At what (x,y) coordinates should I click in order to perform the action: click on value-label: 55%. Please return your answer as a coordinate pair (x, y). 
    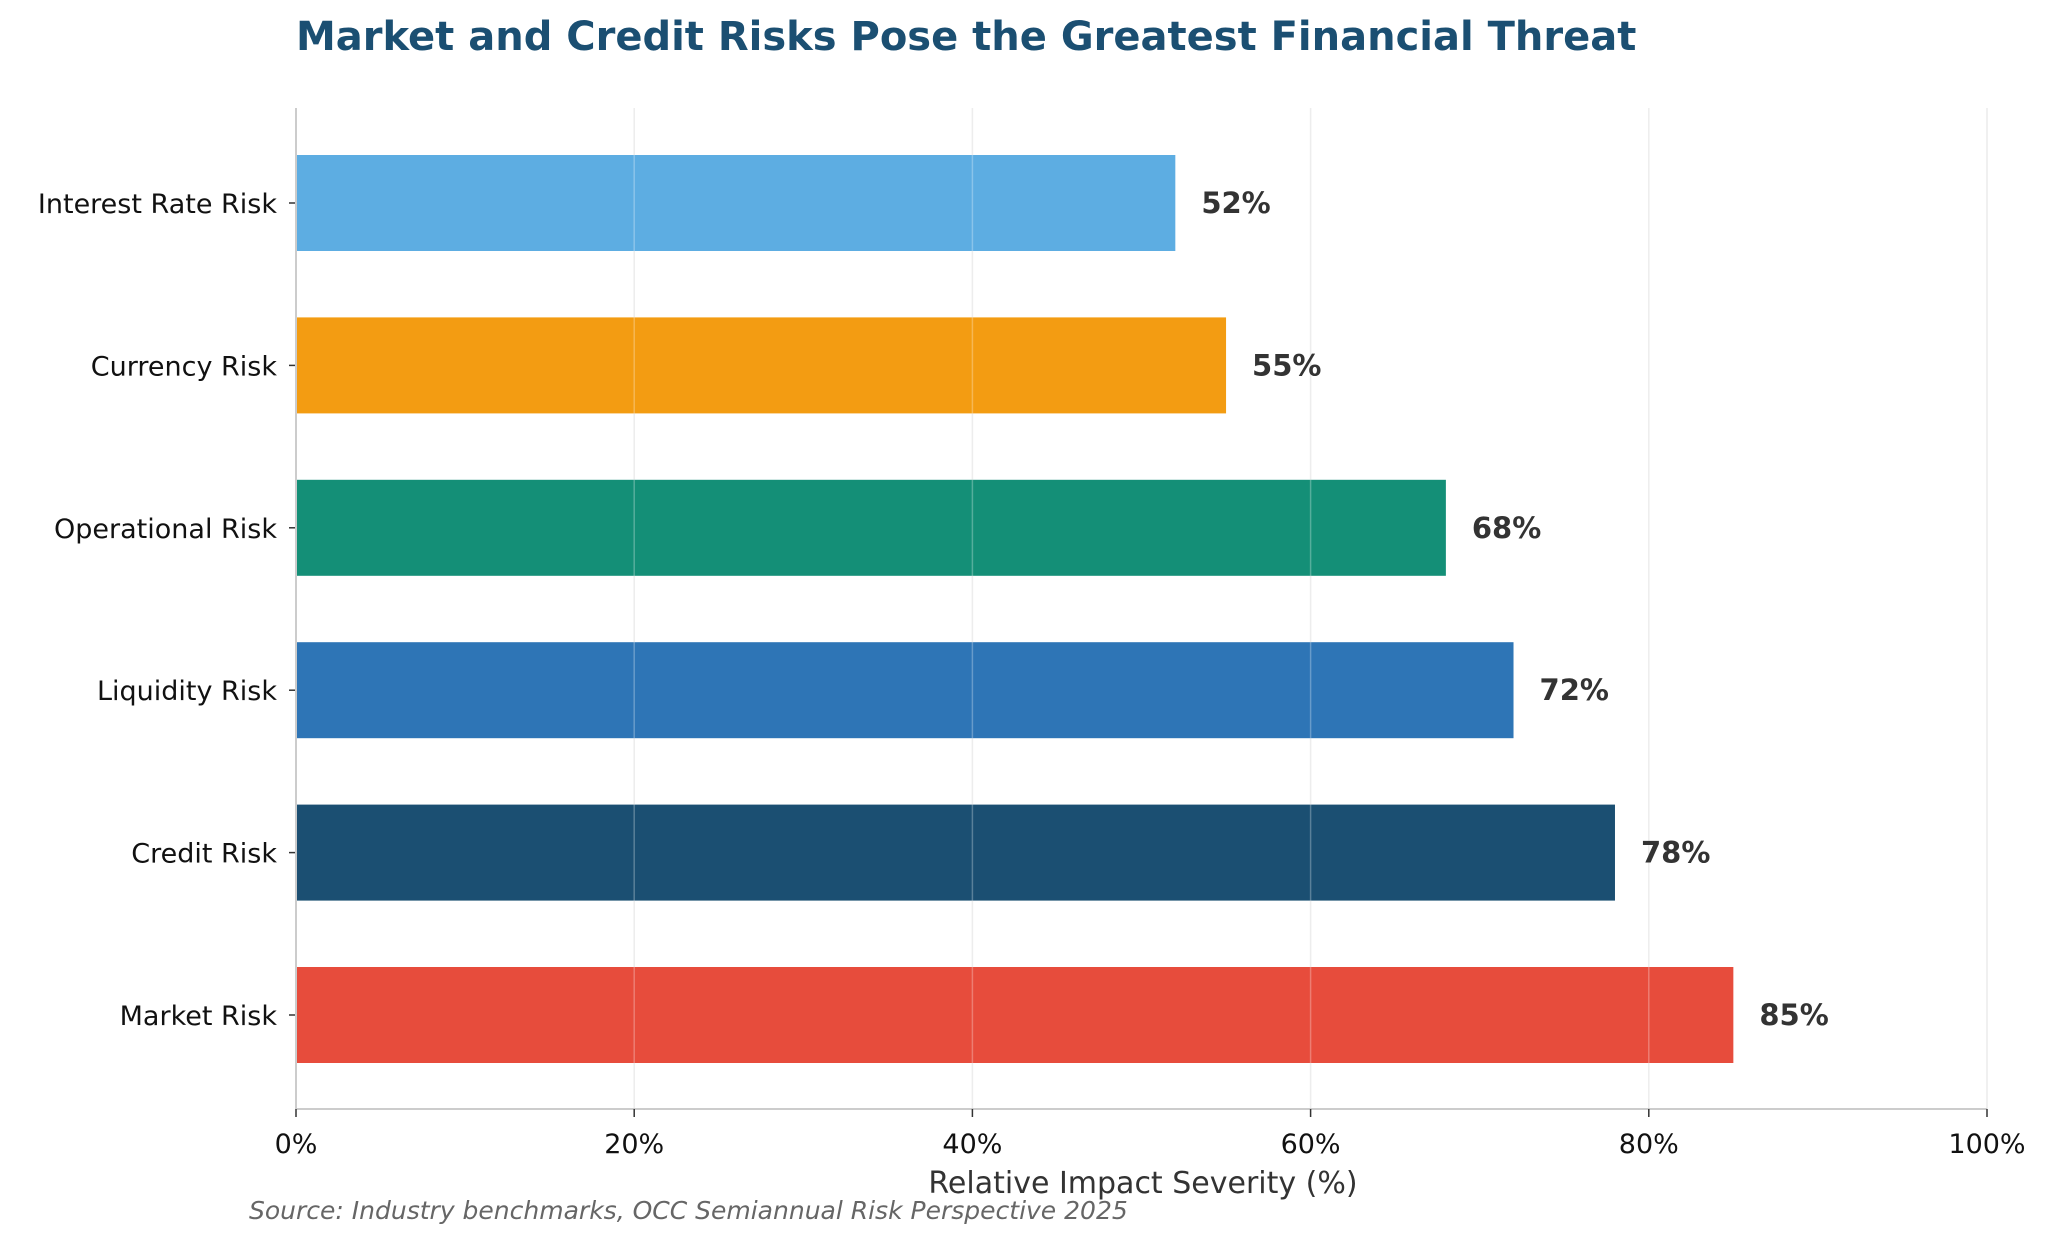
    Looking at the image, I should click on (1286, 365).